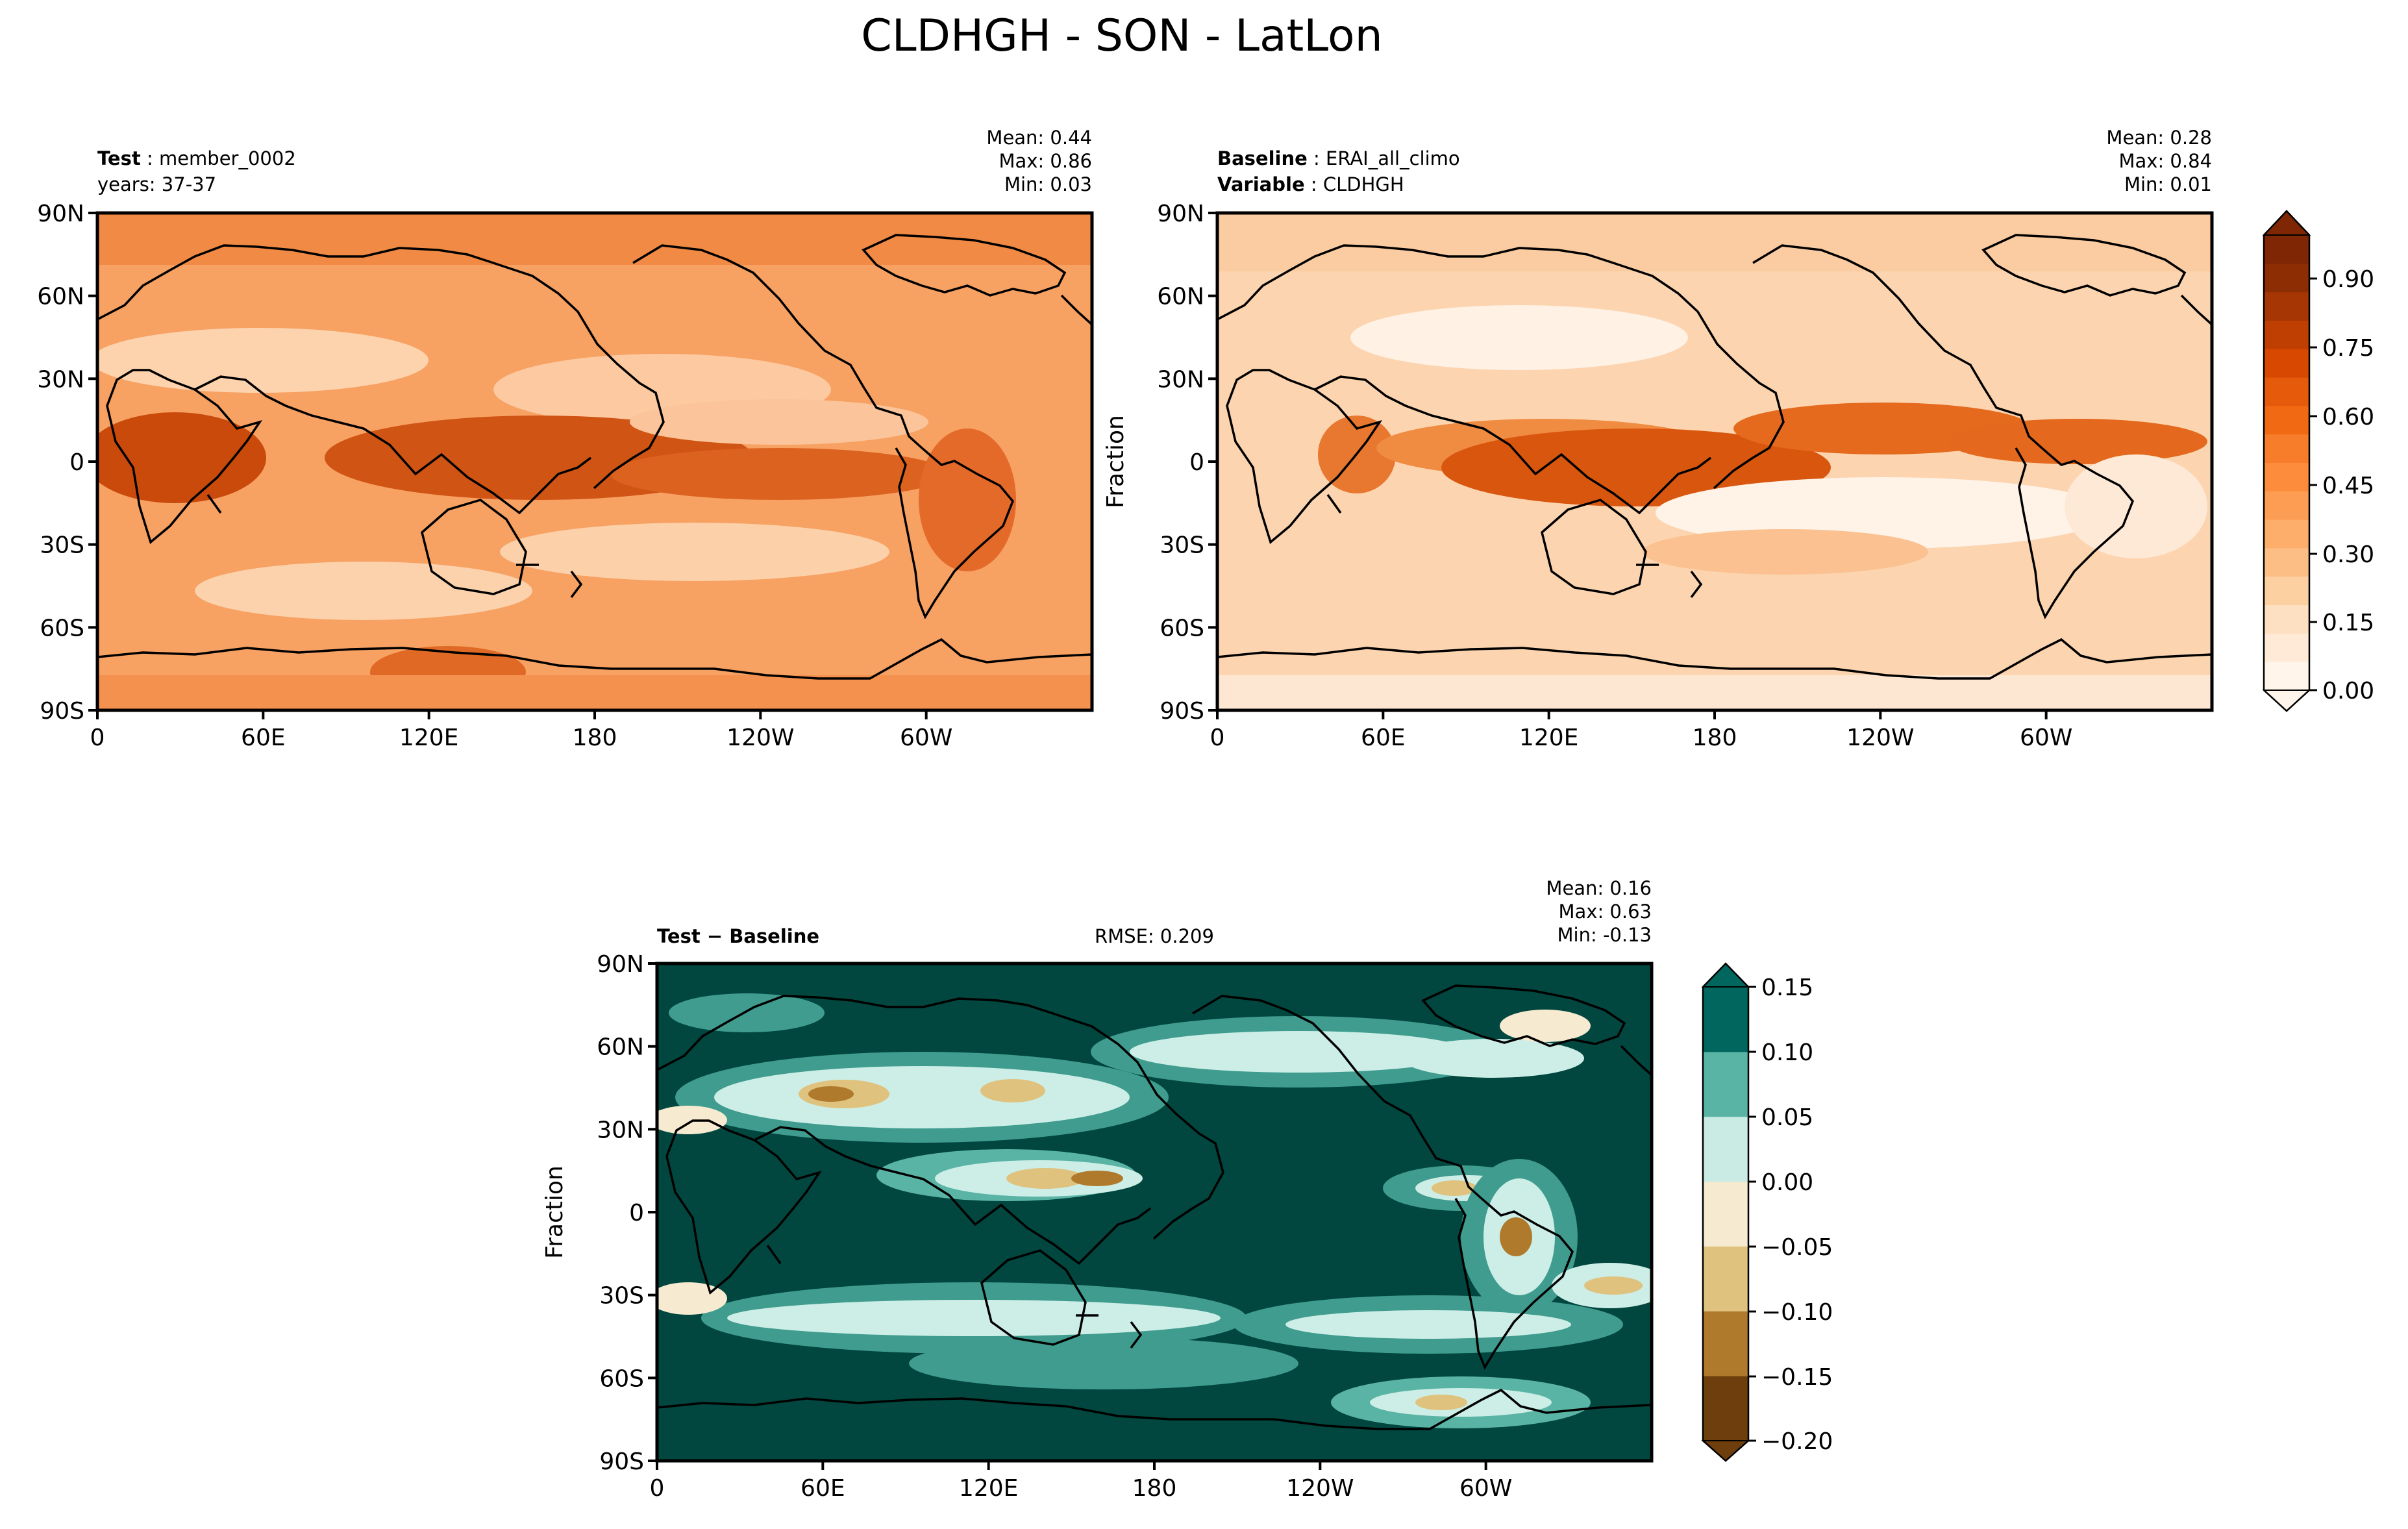  I want to click on test-years: years: 37-37, so click(156, 184).